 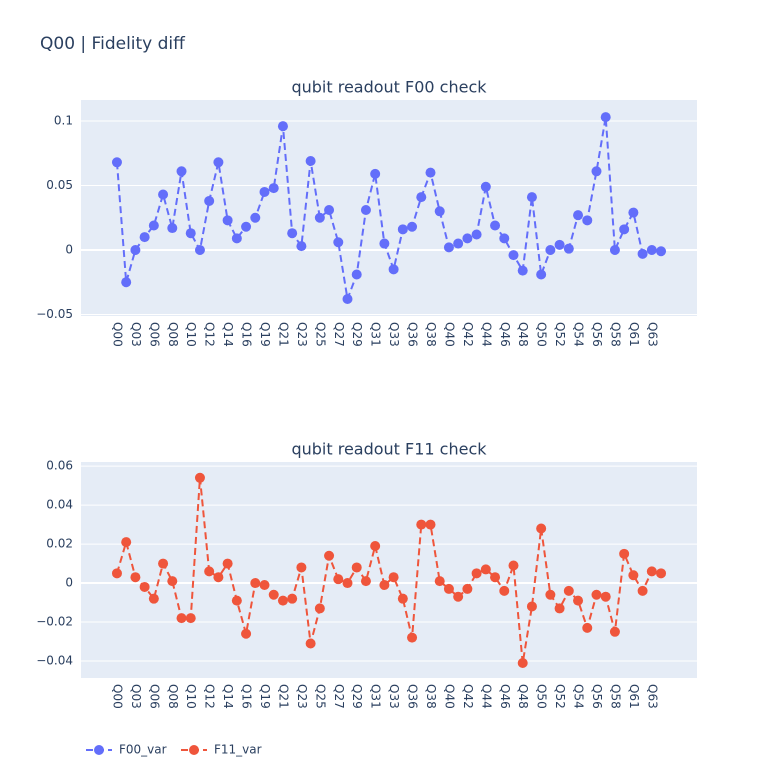 What do you see at coordinates (505, 696) in the screenshot?
I see `x-tick-label: Q46` at bounding box center [505, 696].